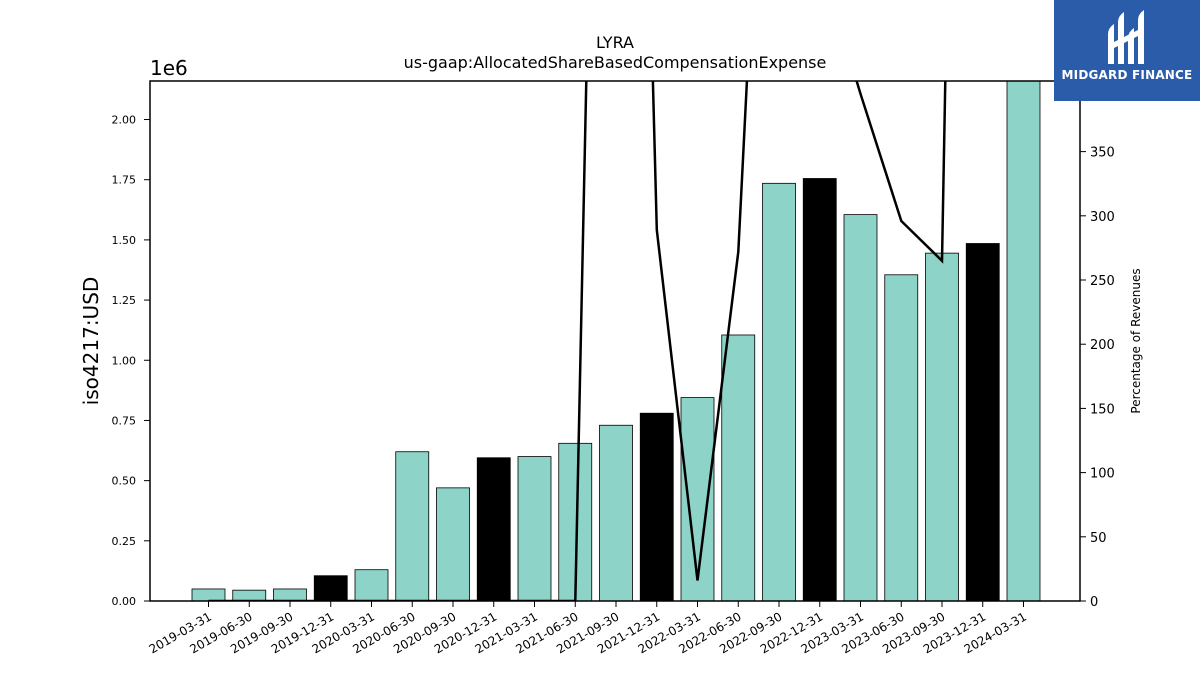 The height and width of the screenshot is (675, 1200). I want to click on y2-tick-label: 0, so click(1094, 602).